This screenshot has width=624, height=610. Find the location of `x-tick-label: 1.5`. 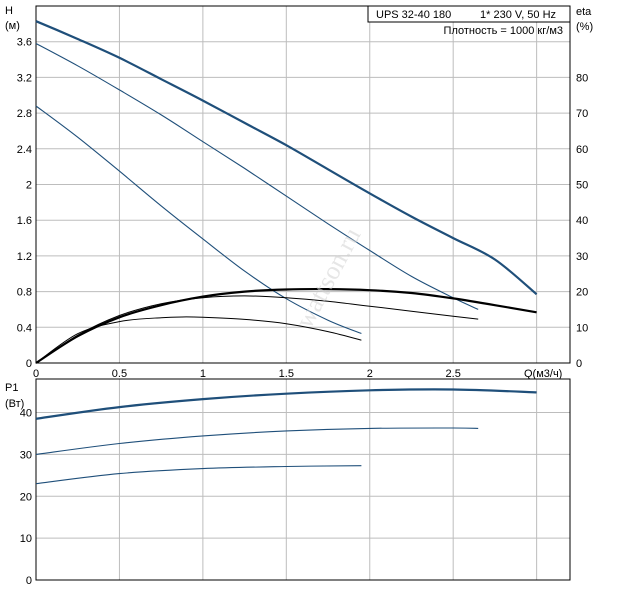

x-tick-label: 1.5 is located at coordinates (286, 374).